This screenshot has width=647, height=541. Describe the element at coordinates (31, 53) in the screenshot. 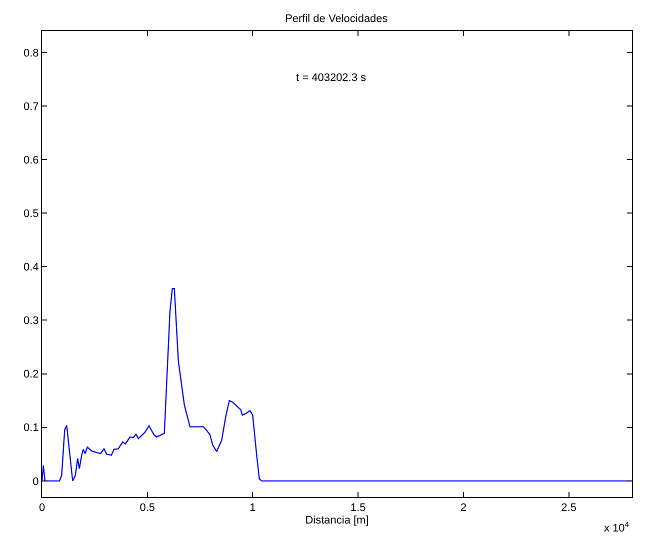

I see `y-tick-label: 0.8` at that location.